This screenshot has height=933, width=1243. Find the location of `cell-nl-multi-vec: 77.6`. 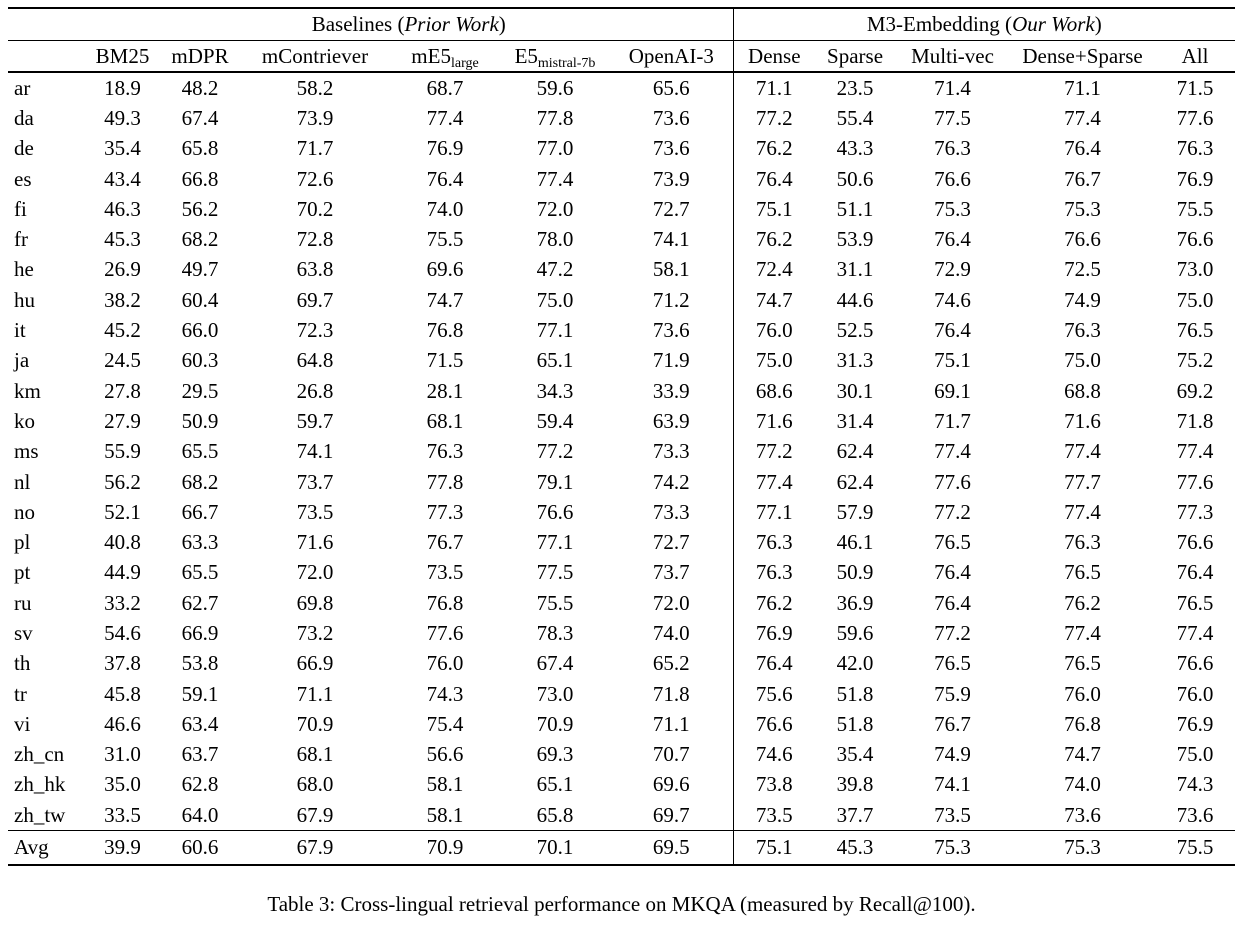

cell-nl-multi-vec: 77.6 is located at coordinates (952, 481).